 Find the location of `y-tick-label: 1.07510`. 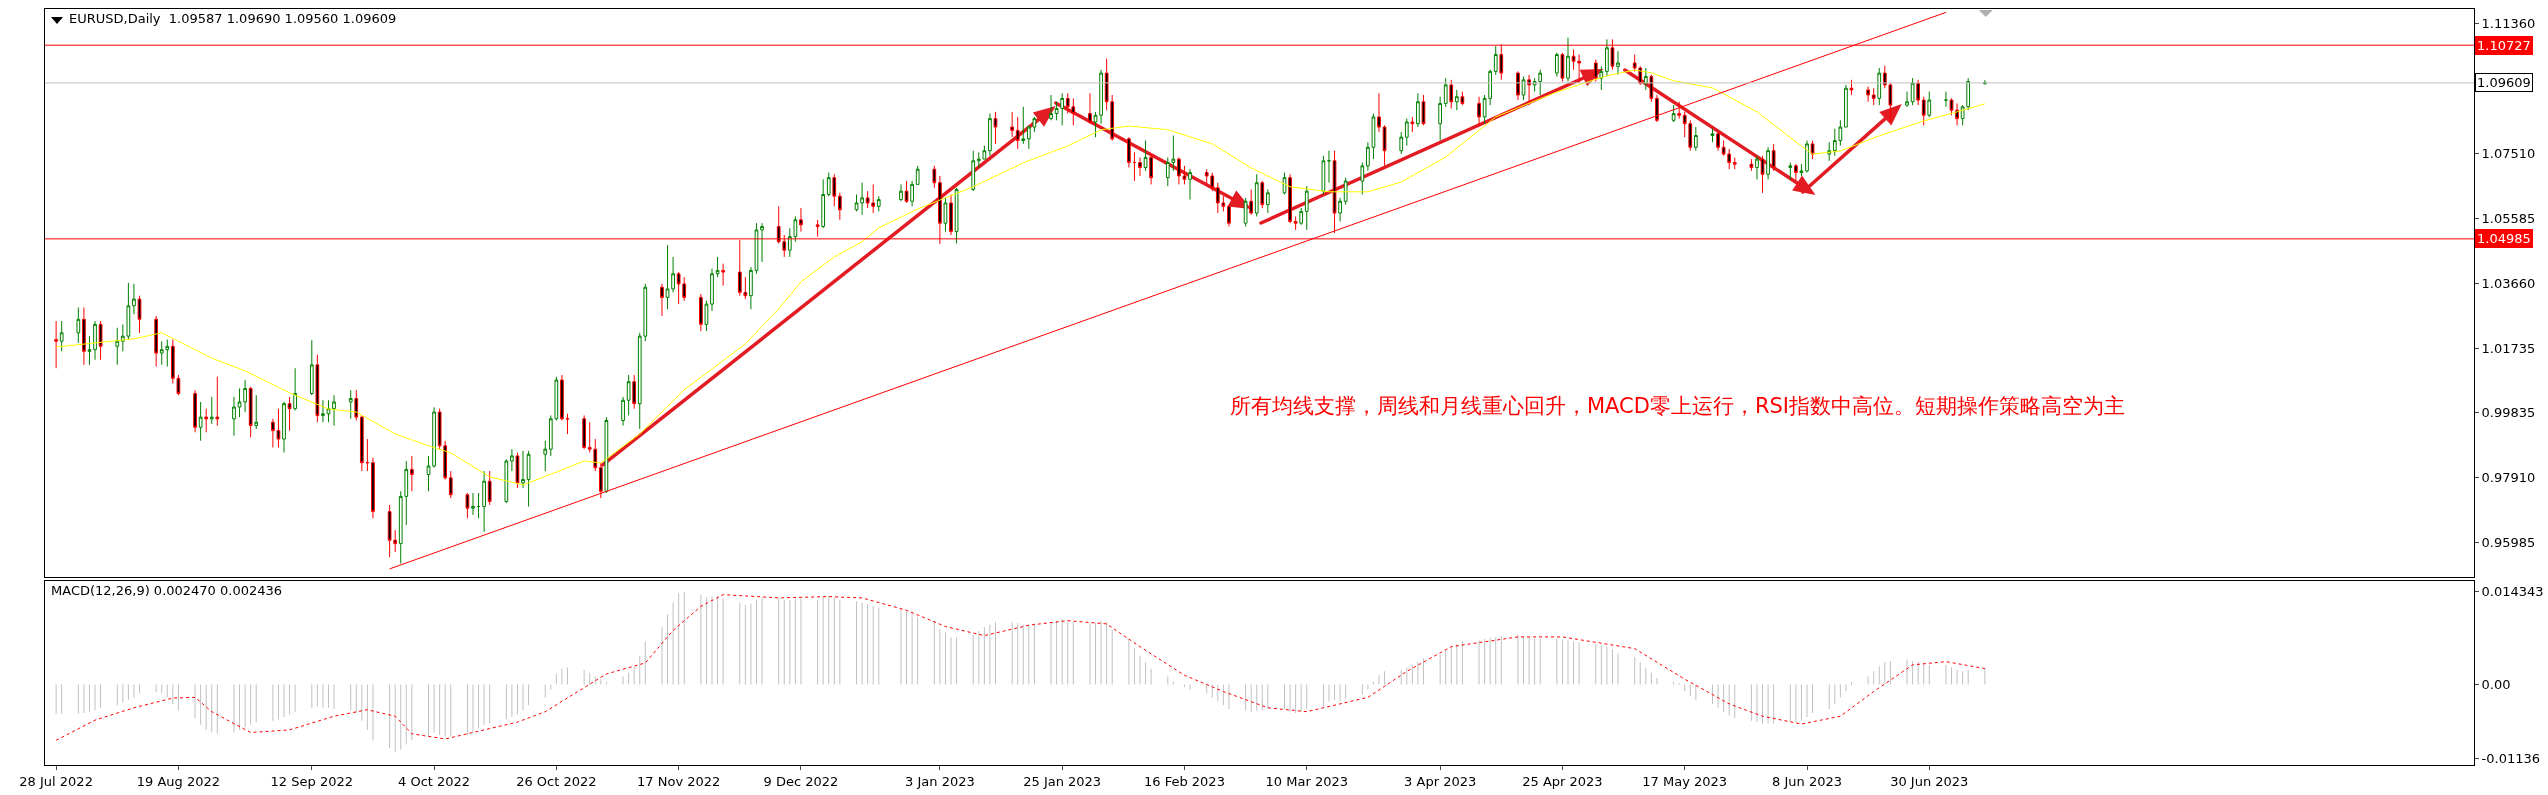

y-tick-label: 1.07510 is located at coordinates (2508, 154).